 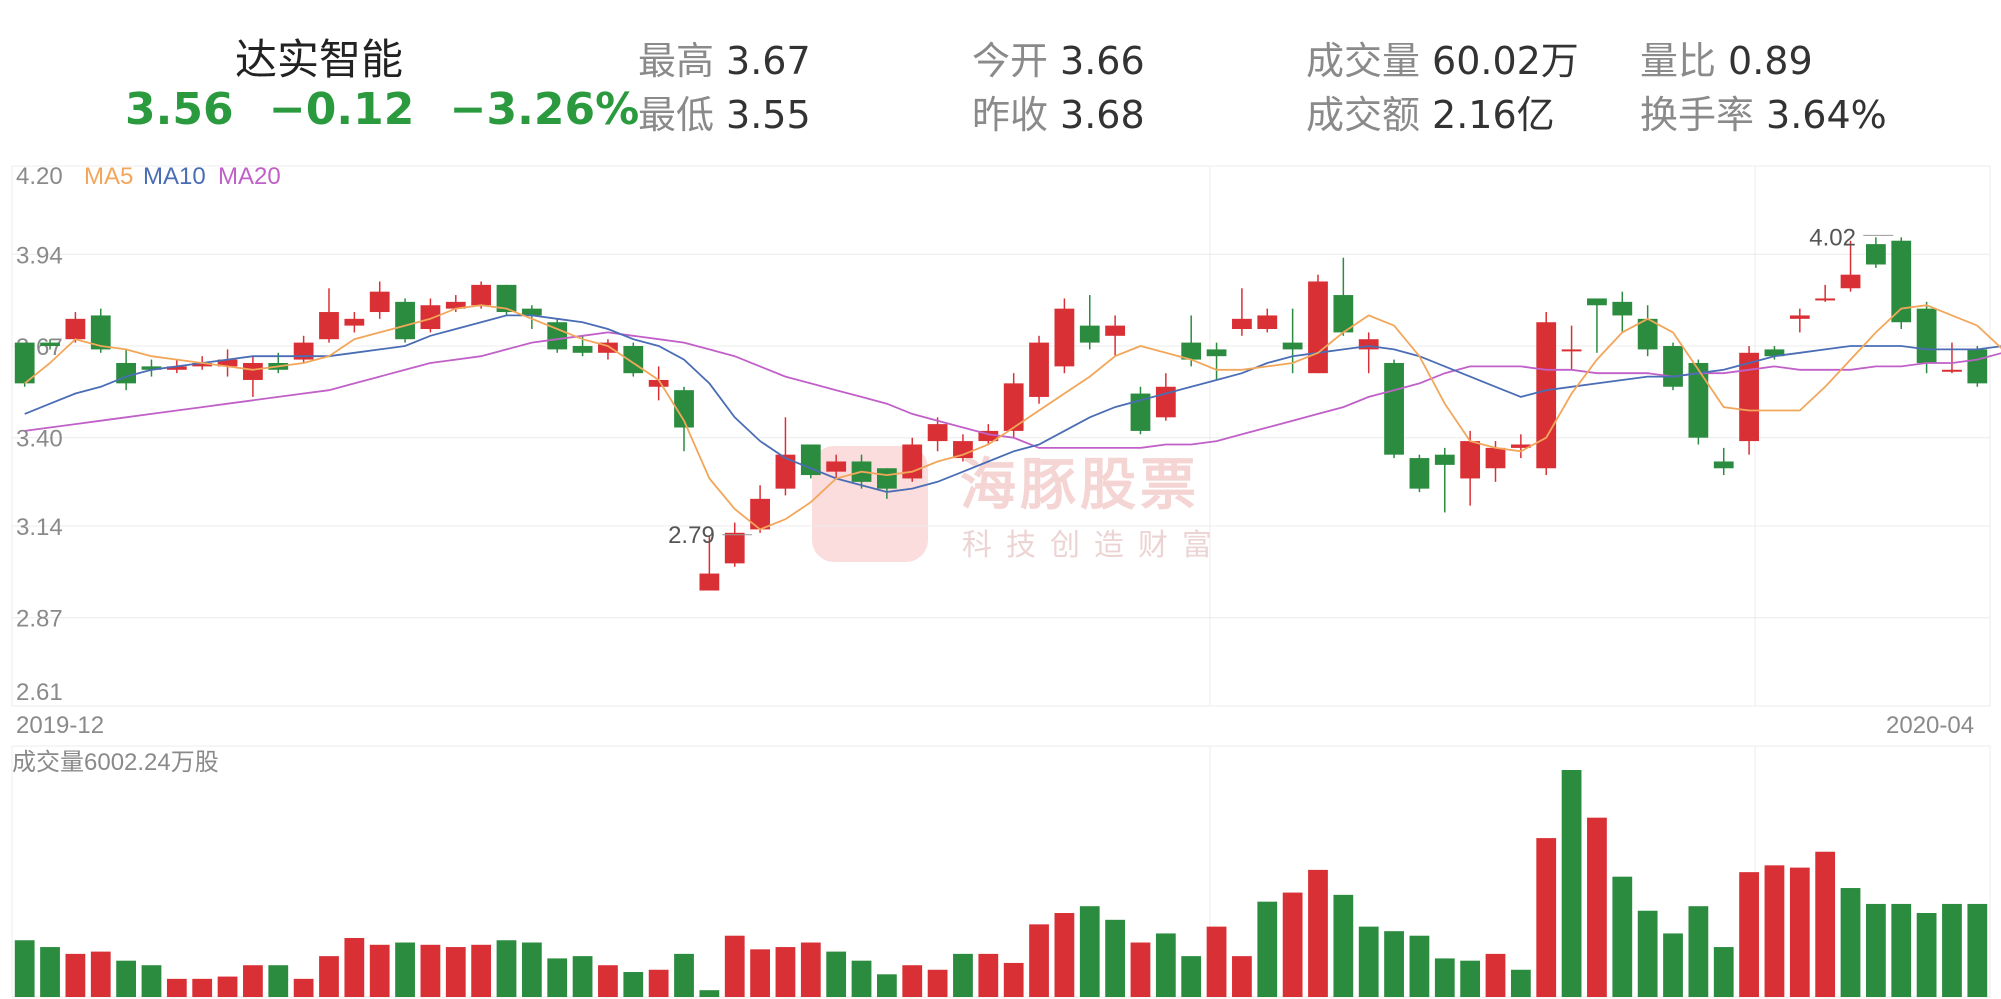 What do you see at coordinates (319, 59) in the screenshot?
I see `stock-name: 达实智能` at bounding box center [319, 59].